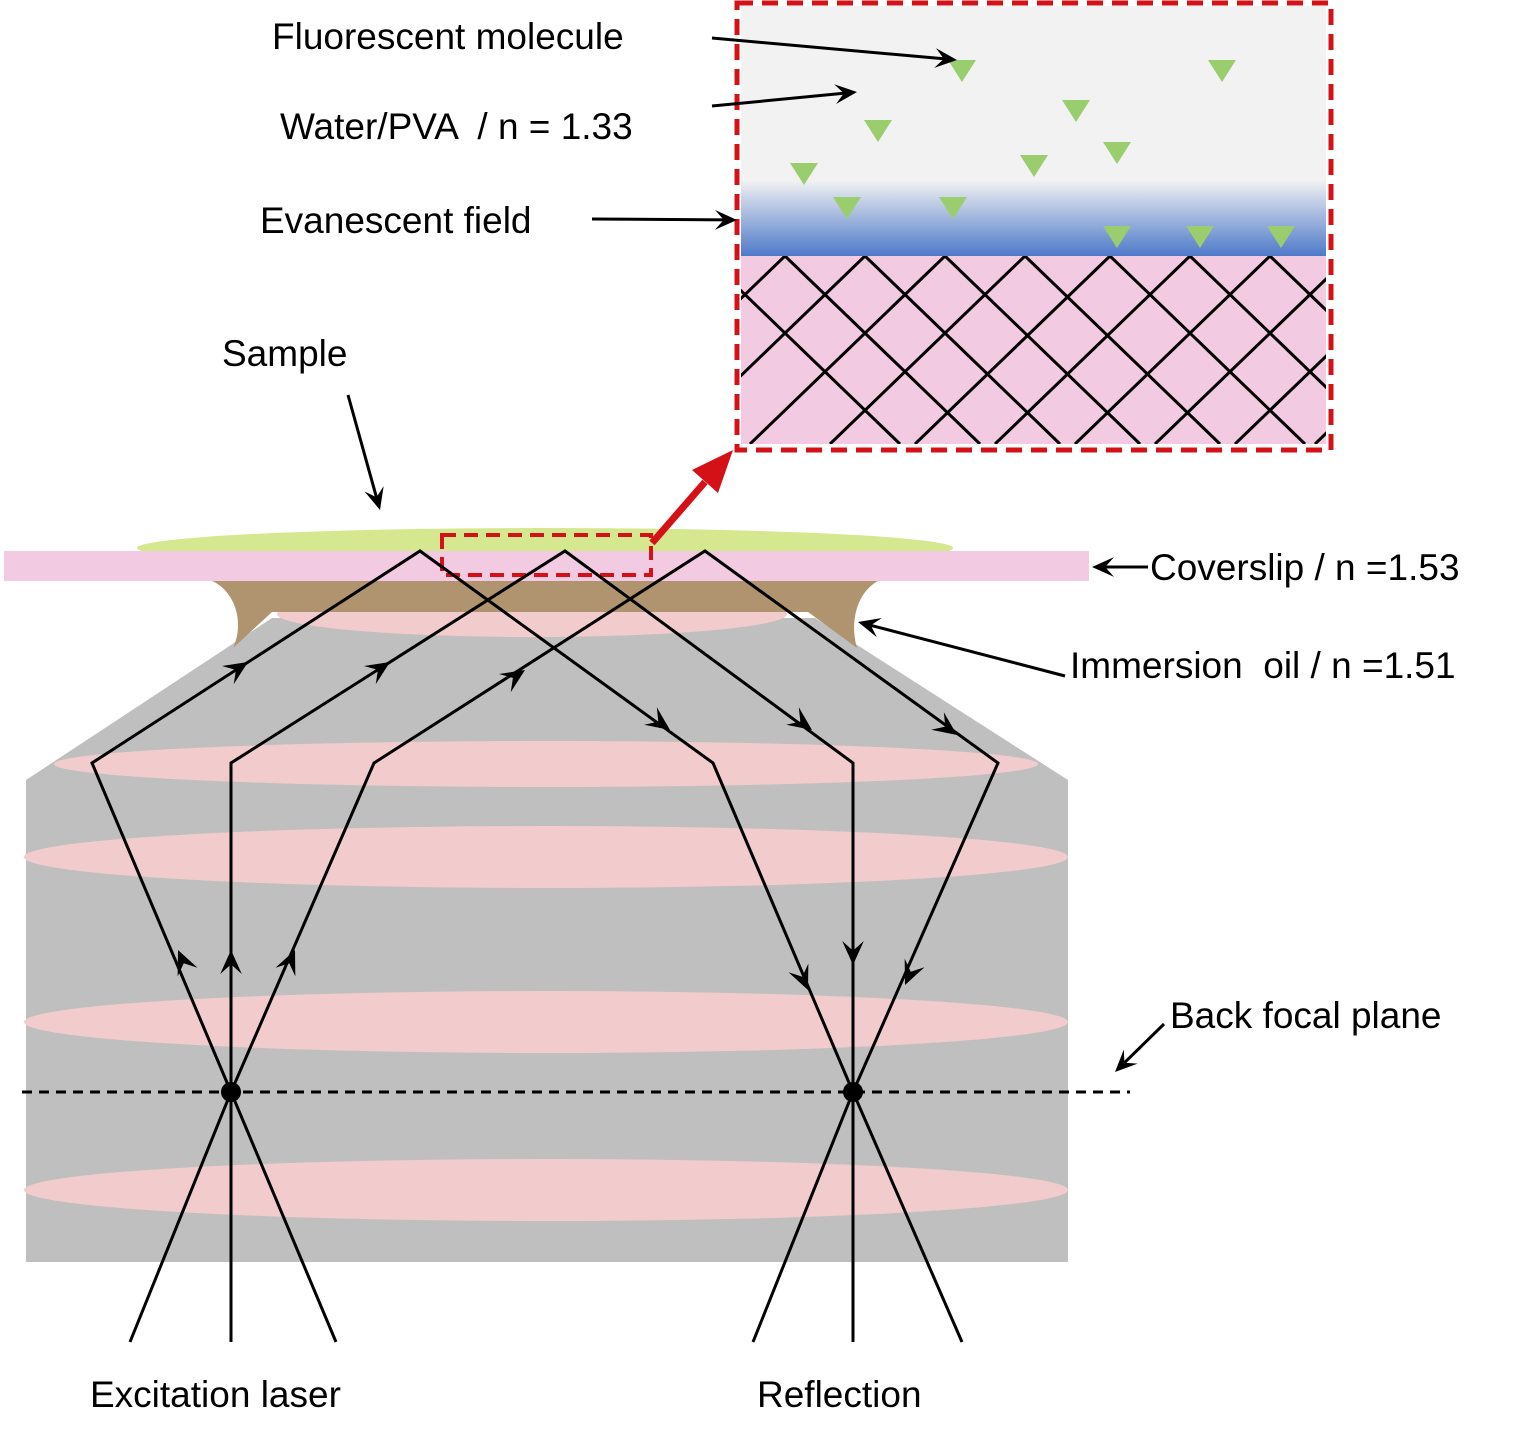 The height and width of the screenshot is (1433, 1525). Describe the element at coordinates (1033, 219) in the screenshot. I see `evanescent-field-gradient` at that location.